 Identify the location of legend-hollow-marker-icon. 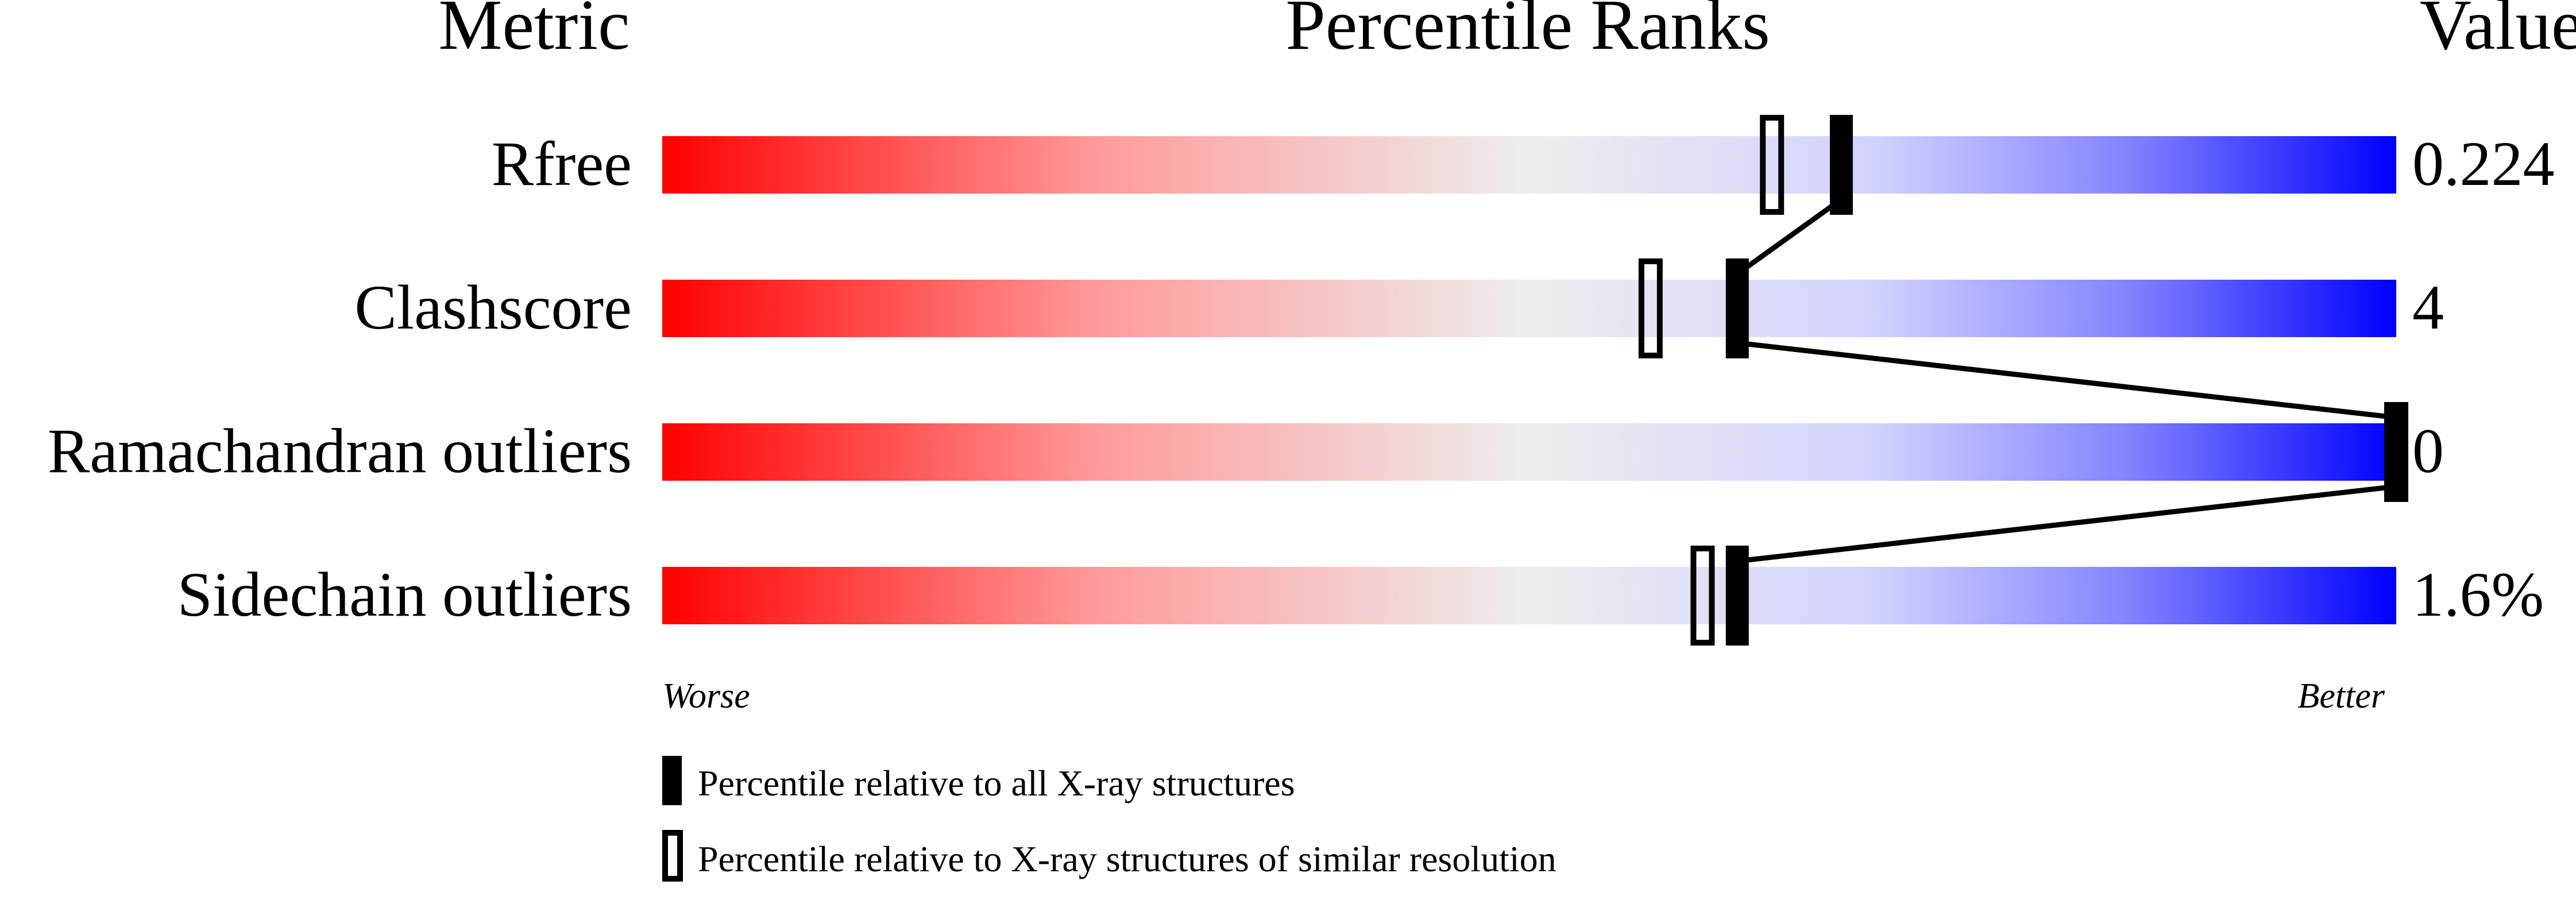
(672, 856).